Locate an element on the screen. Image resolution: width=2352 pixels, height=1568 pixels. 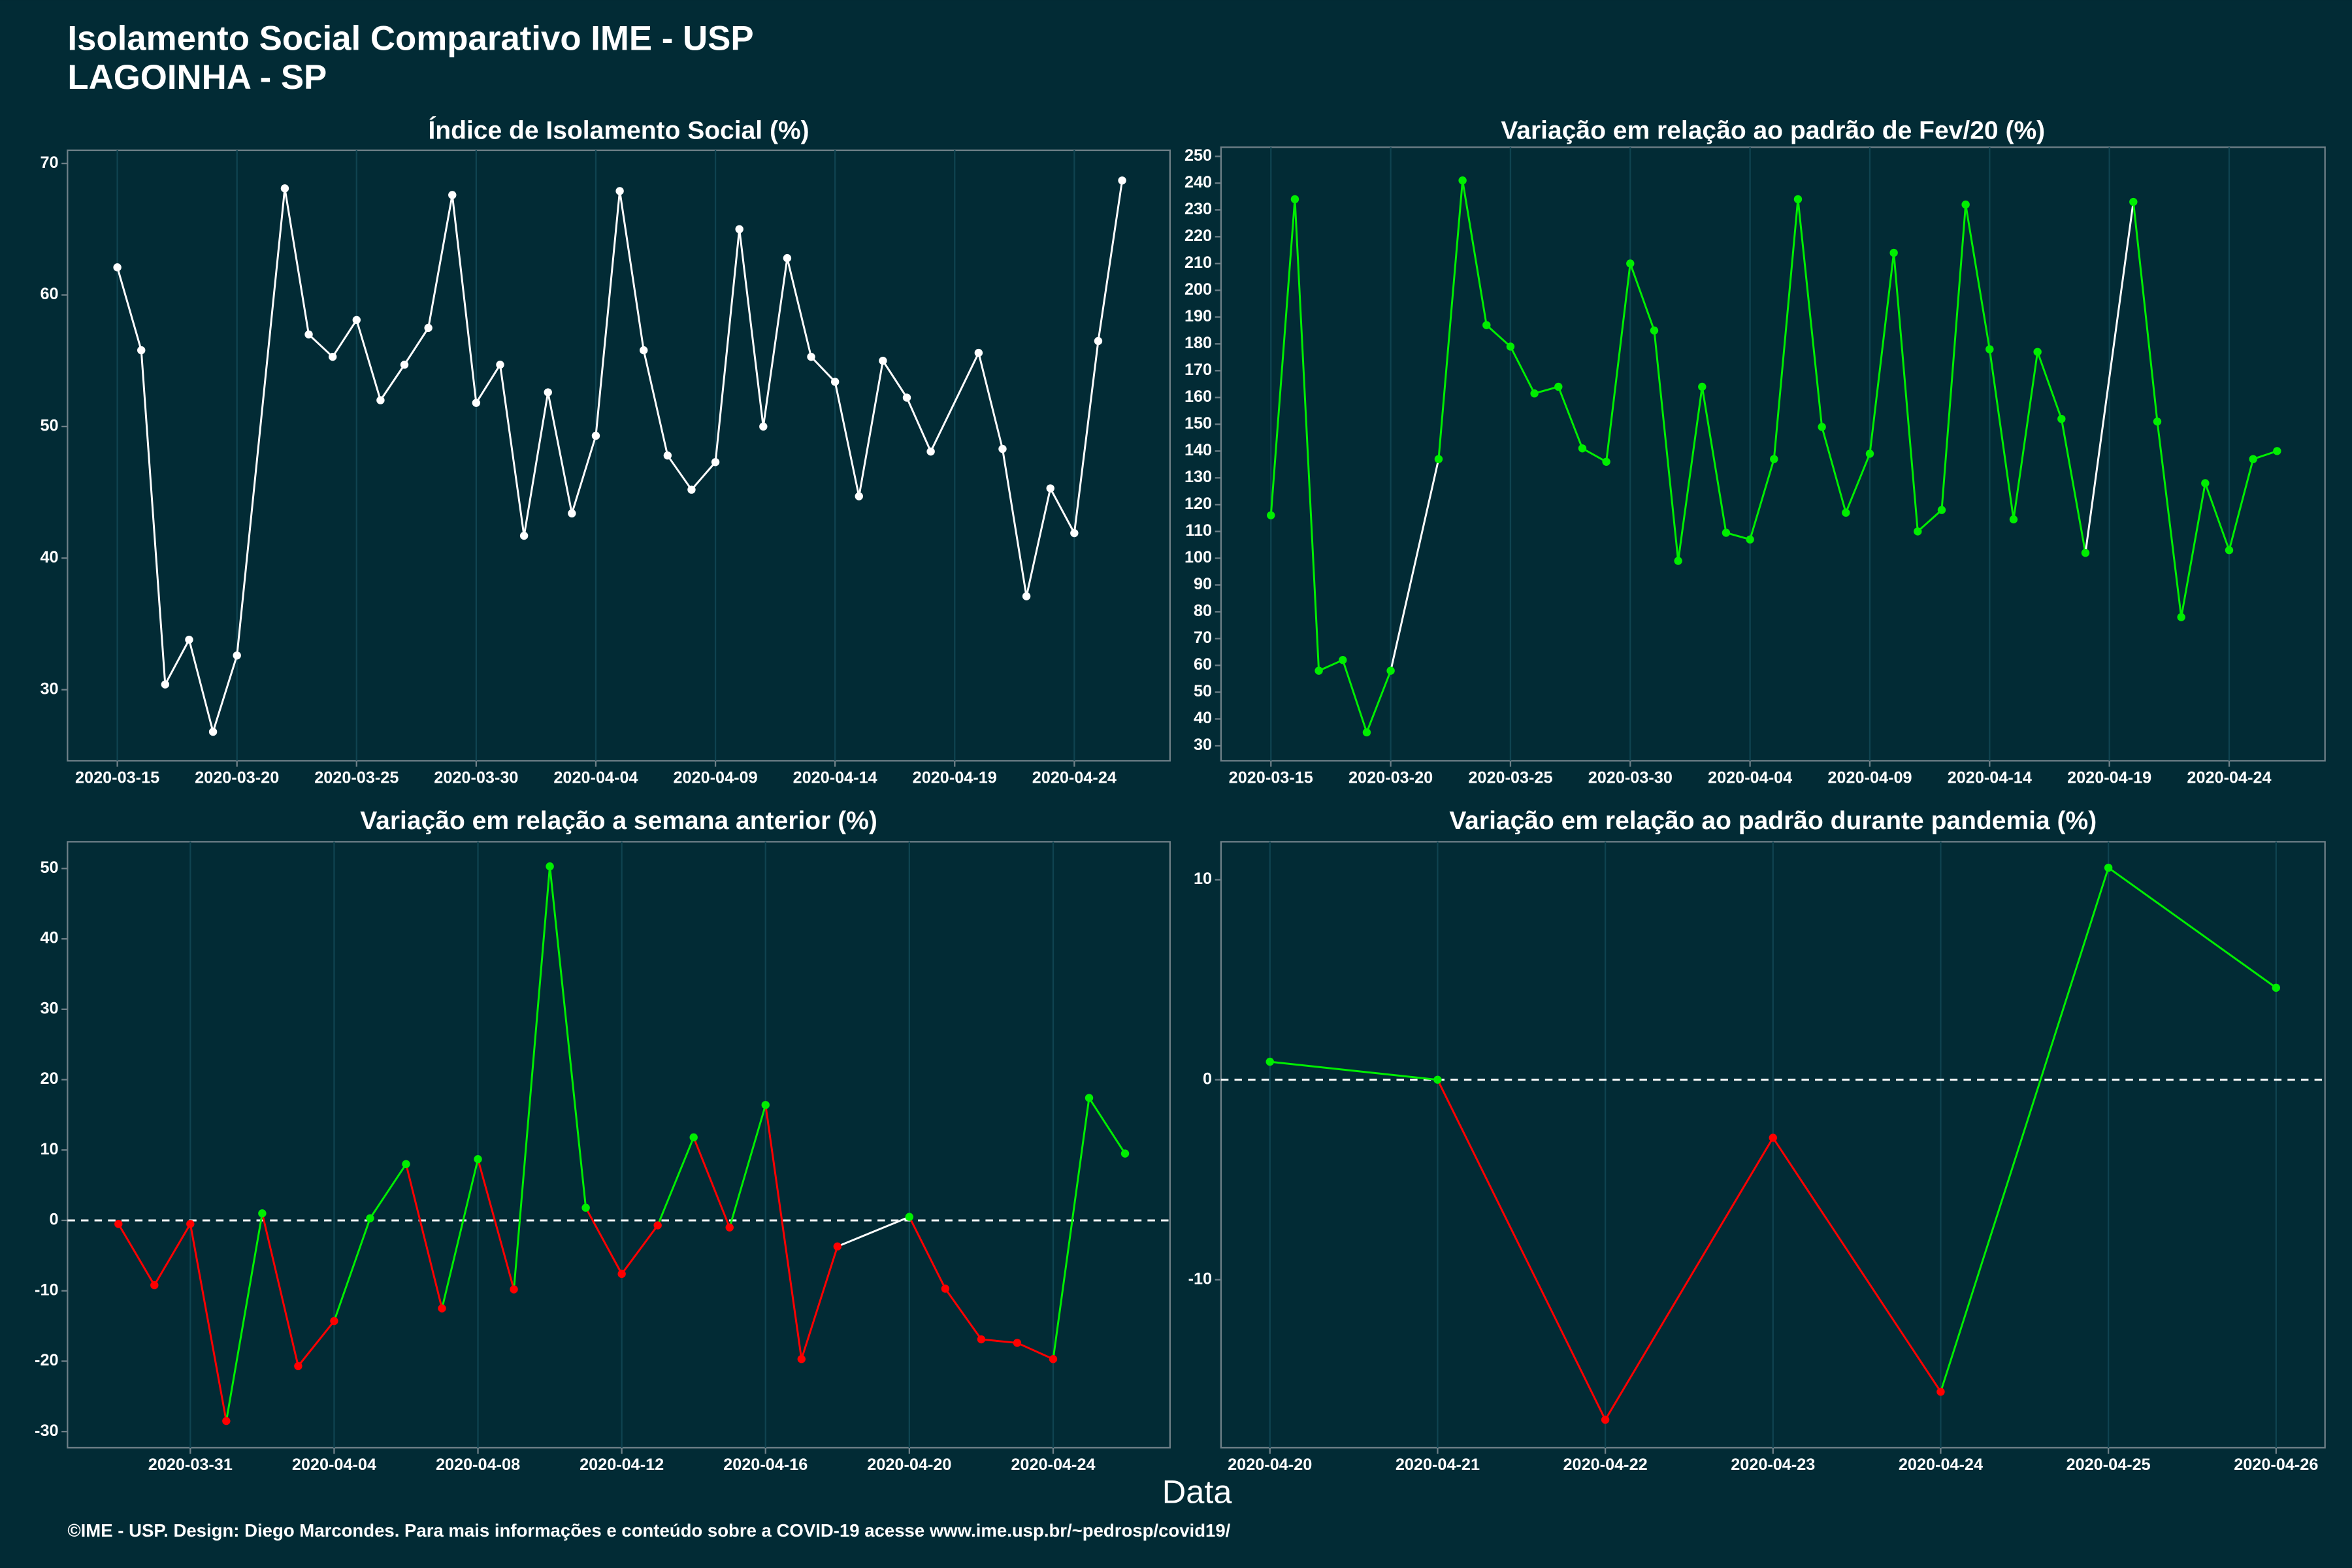
y-tick-label: 140 is located at coordinates (1198, 450).